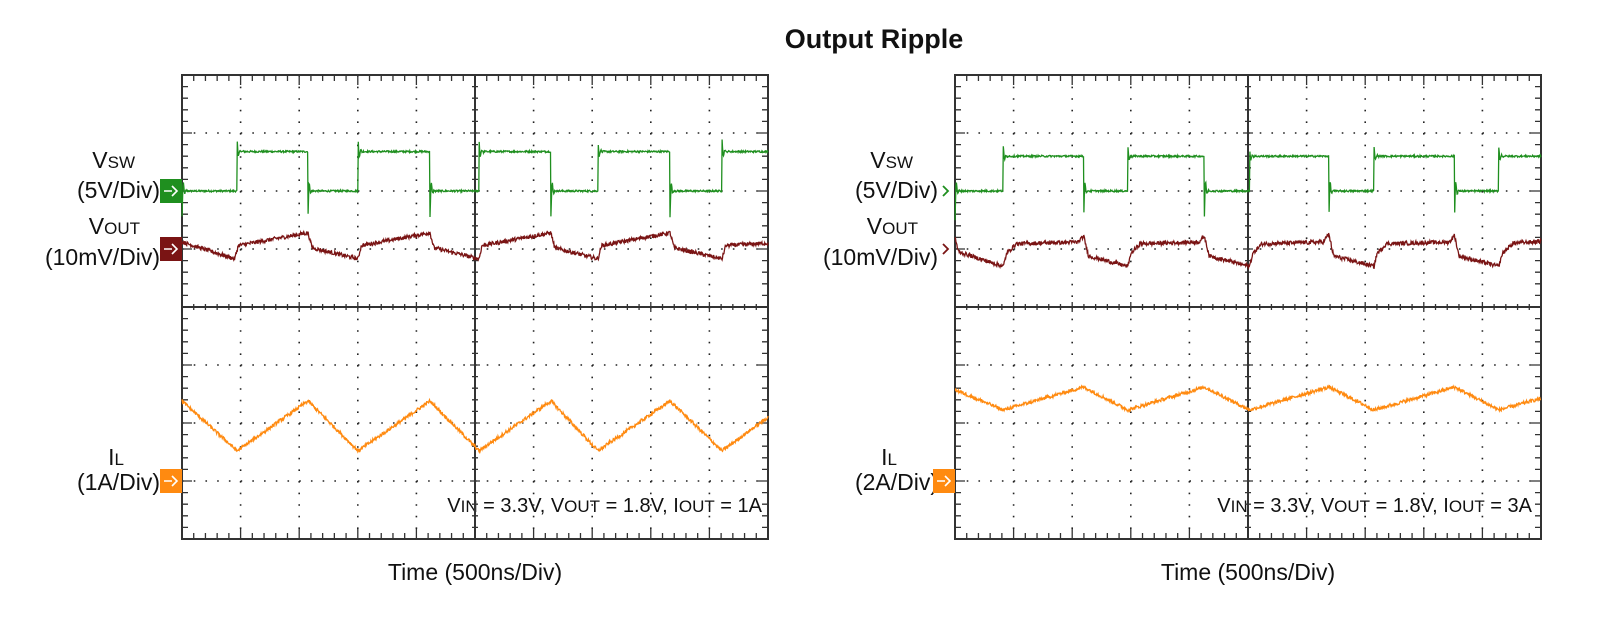  Describe the element at coordinates (604, 506) in the screenshot. I see `conditions-annotation: VIN = 3.3V, VOUT = 1.8V, IOUT = 1A` at that location.